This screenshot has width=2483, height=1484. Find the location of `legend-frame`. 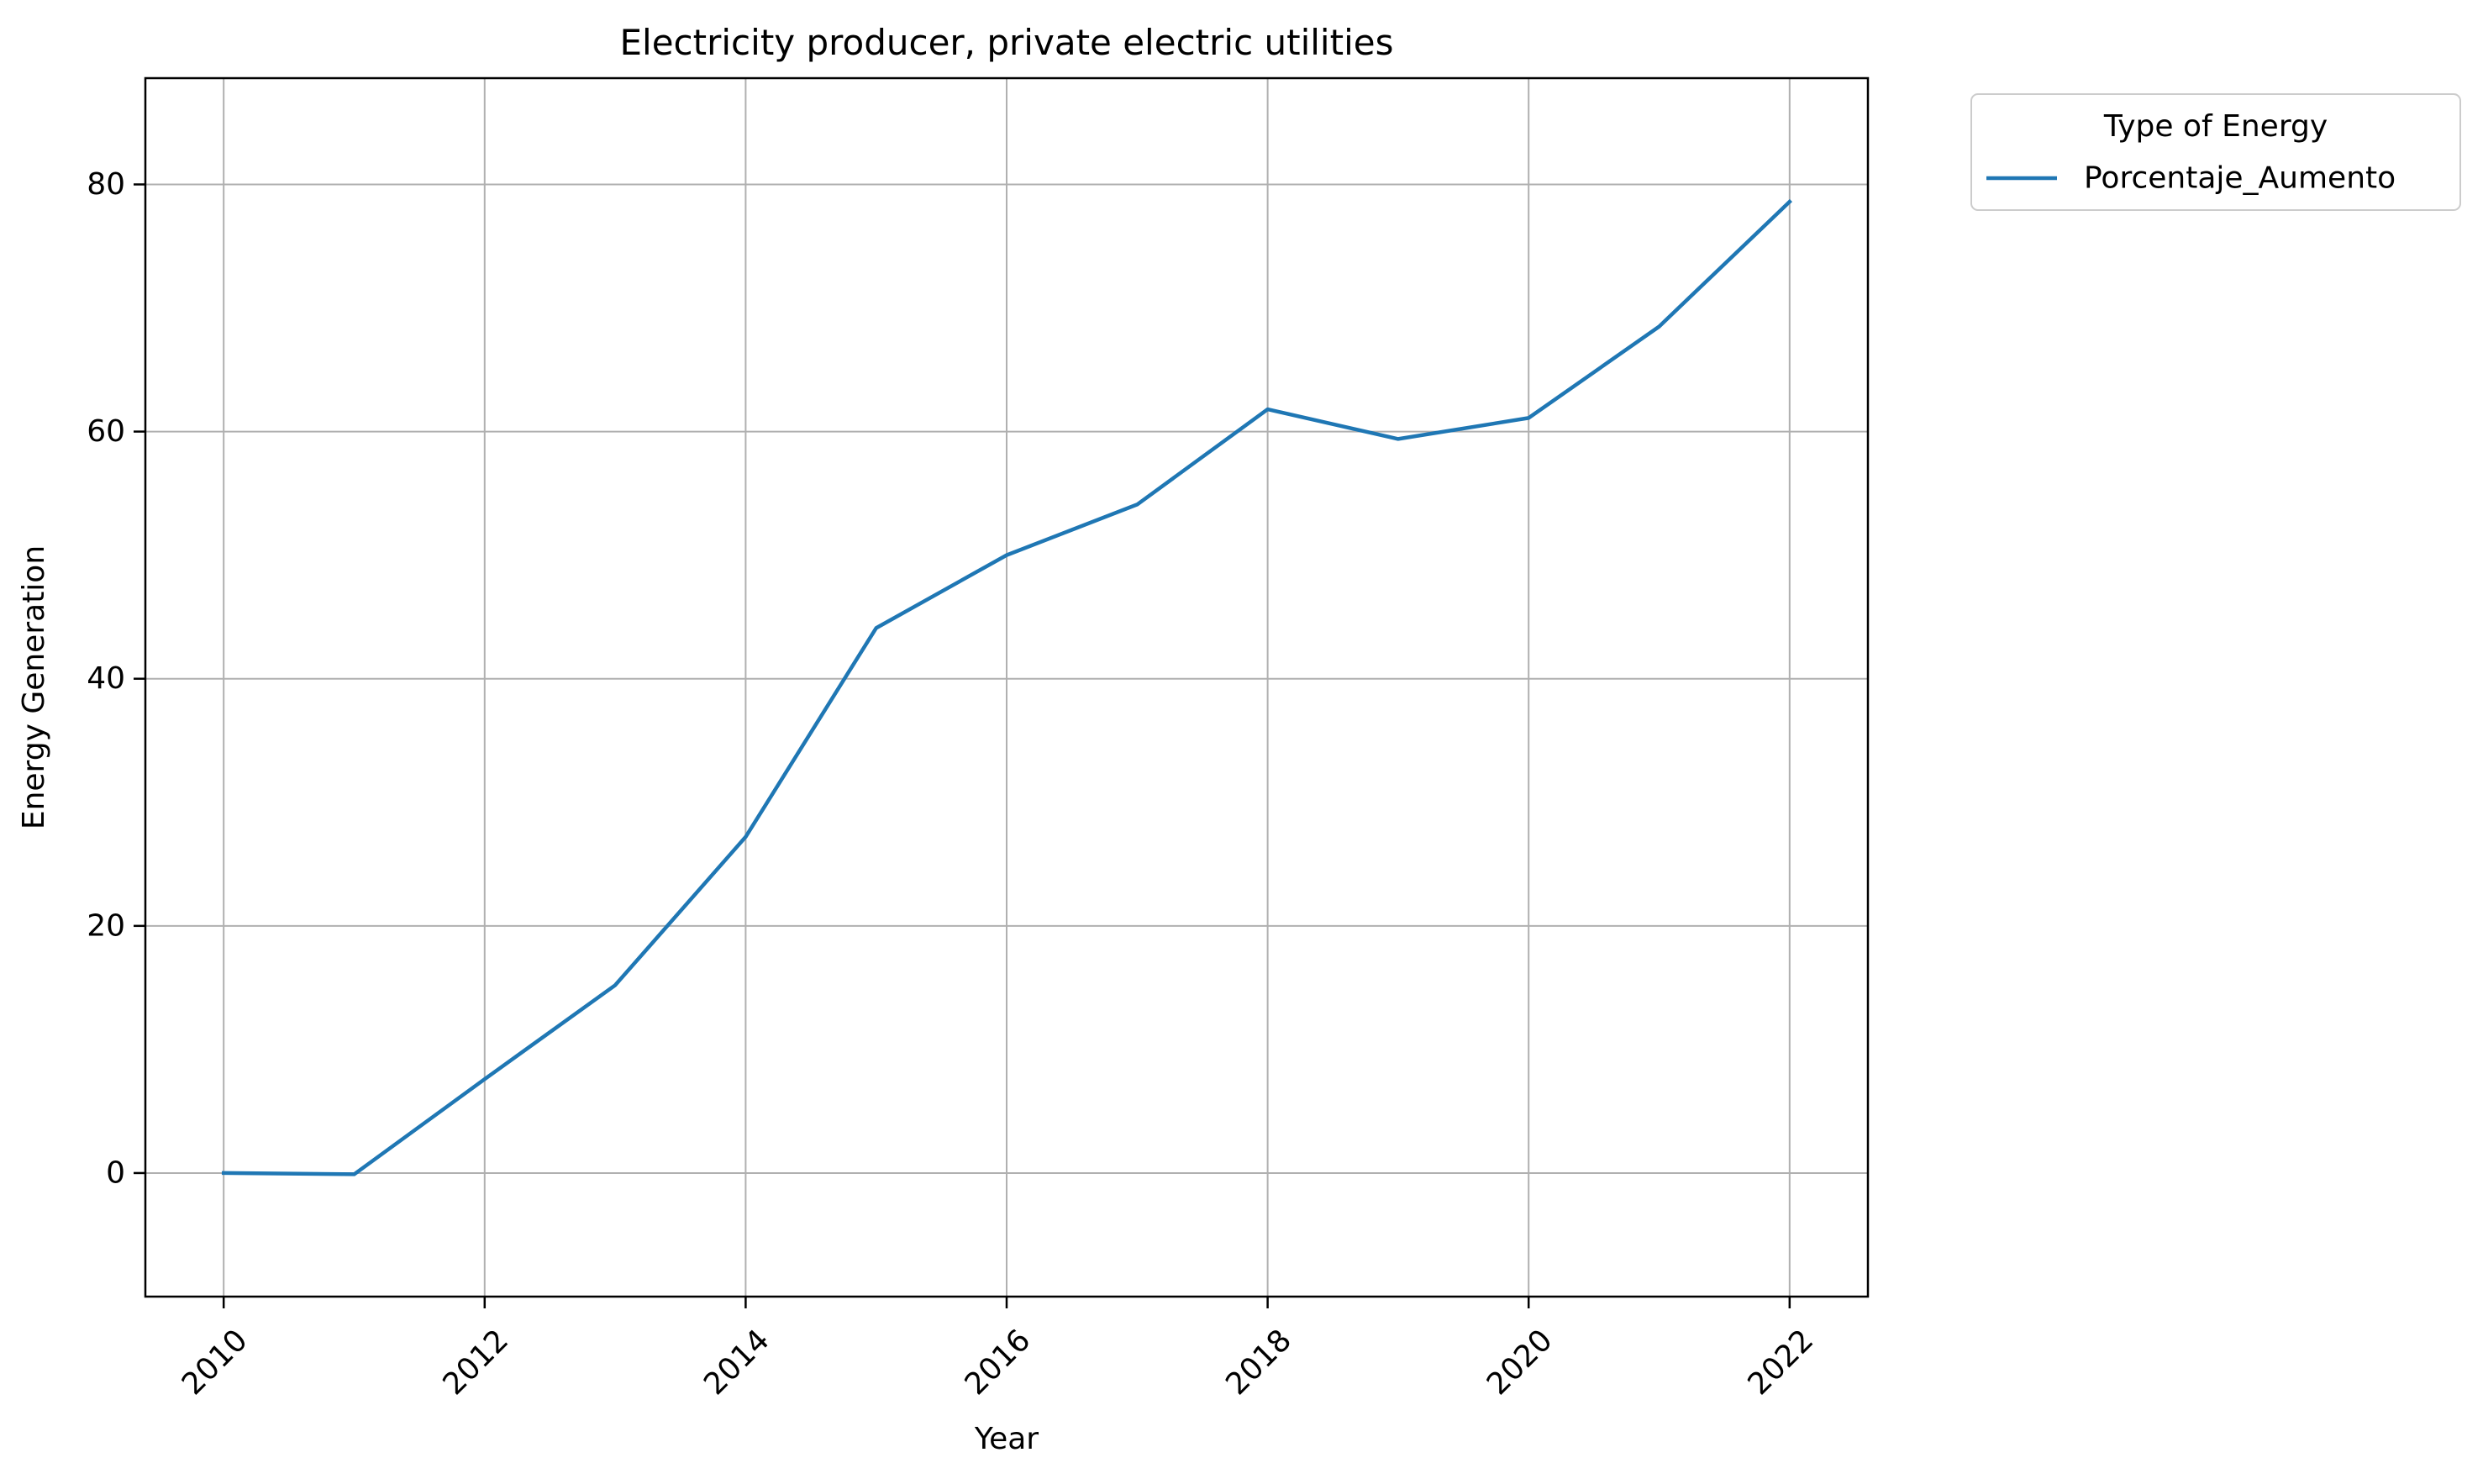

legend-frame is located at coordinates (2215, 152).